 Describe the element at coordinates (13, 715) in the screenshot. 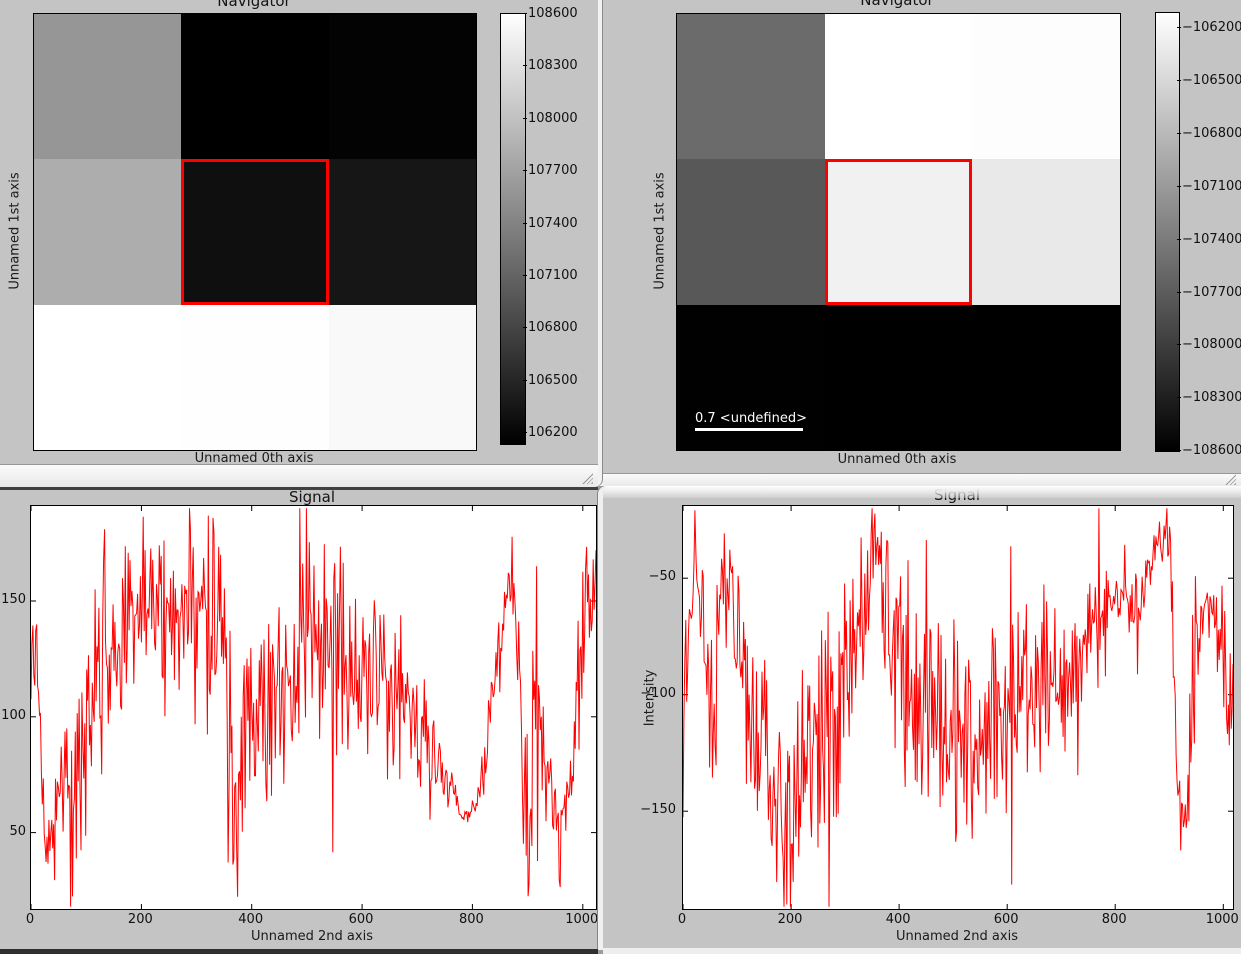

I see `y-tick-label: 100` at that location.